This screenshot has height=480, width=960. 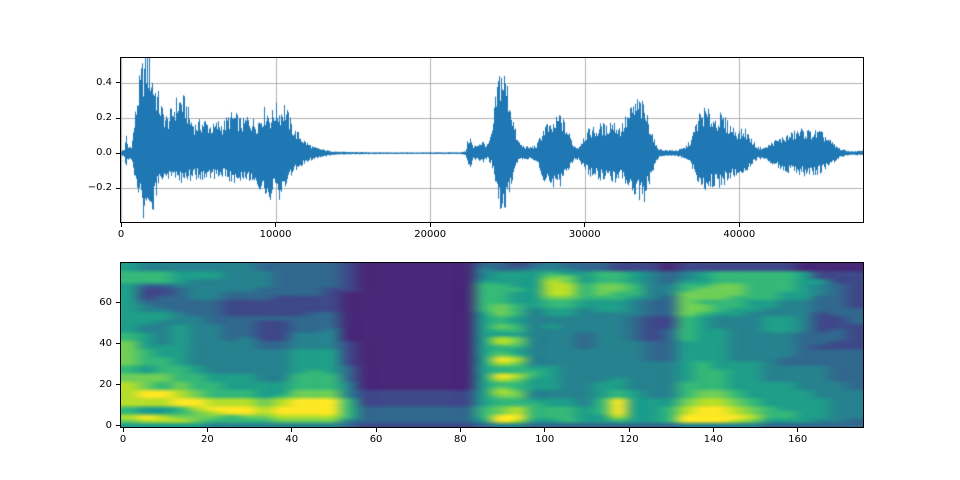 I want to click on y-tick-label: −0.2, so click(x=99, y=188).